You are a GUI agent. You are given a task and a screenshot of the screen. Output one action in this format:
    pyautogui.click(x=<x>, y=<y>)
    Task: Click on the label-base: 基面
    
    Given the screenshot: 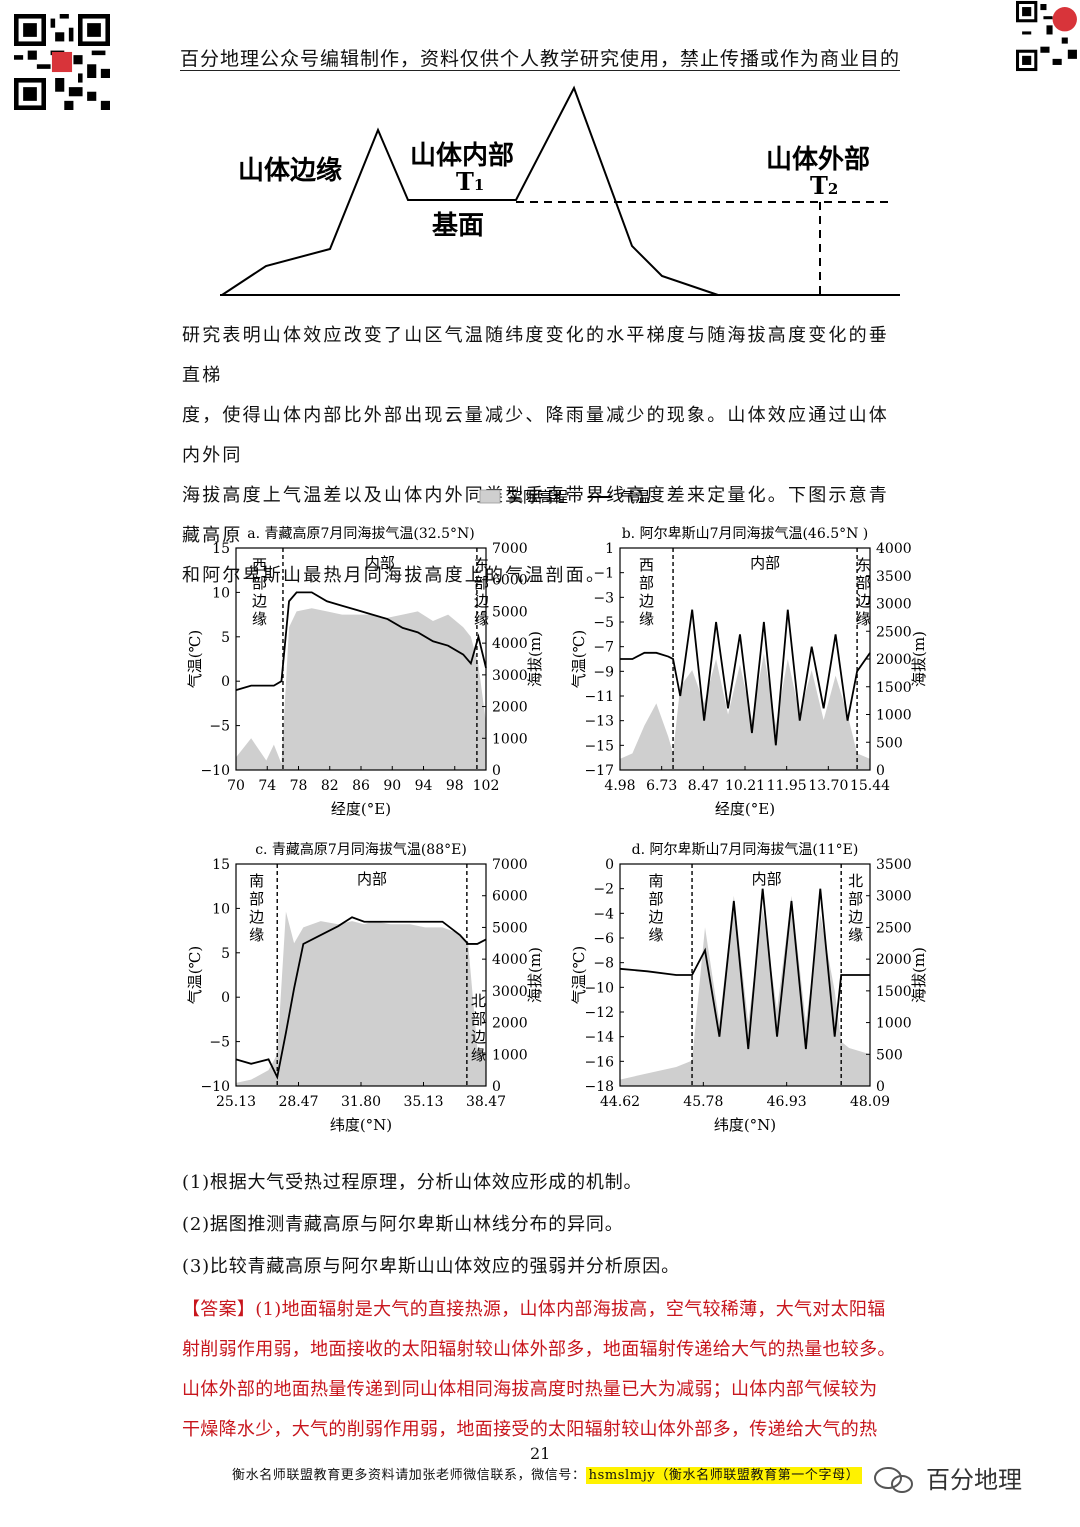 What is the action you would take?
    pyautogui.click(x=458, y=226)
    